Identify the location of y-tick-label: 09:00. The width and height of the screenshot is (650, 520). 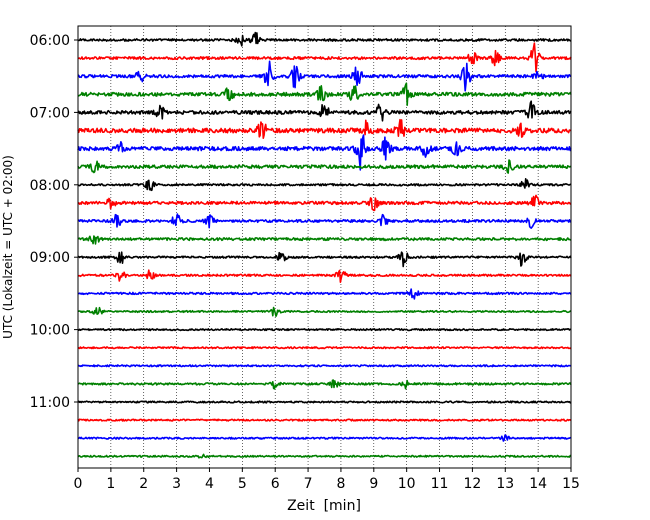
(50, 258).